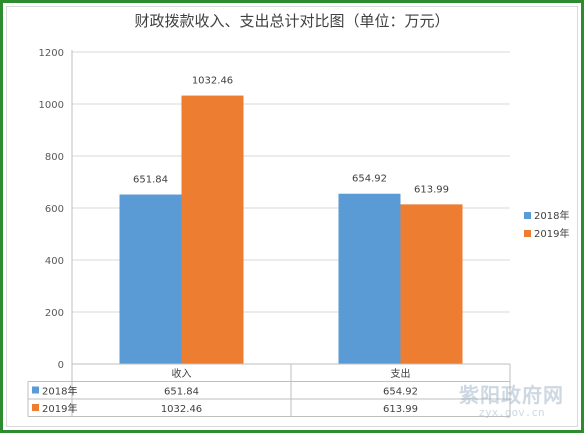 The image size is (584, 433). Describe the element at coordinates (51, 53) in the screenshot. I see `y-tick-label: 1200` at that location.